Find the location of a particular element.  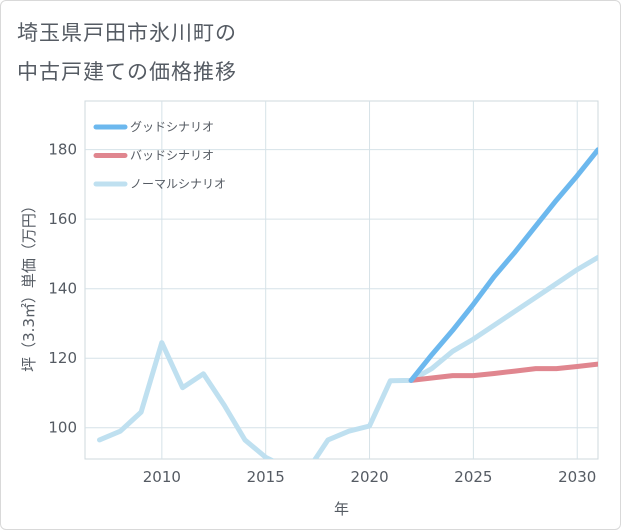

y-axis-label: 坪（3.3㎡）単価（万円） is located at coordinates (29, 285).